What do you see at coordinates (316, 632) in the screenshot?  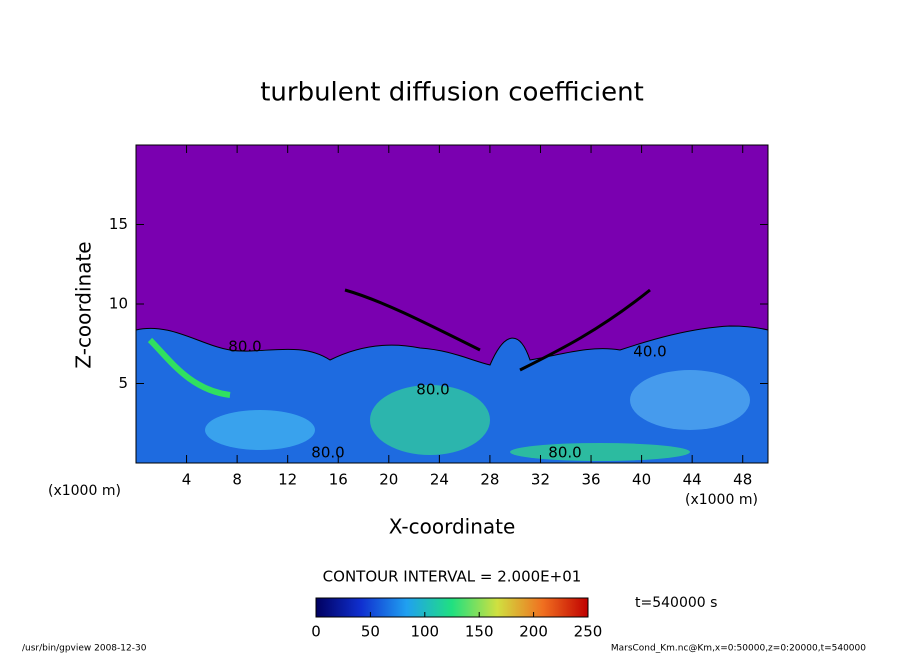 I see `colorbar-tick-label: 0` at bounding box center [316, 632].